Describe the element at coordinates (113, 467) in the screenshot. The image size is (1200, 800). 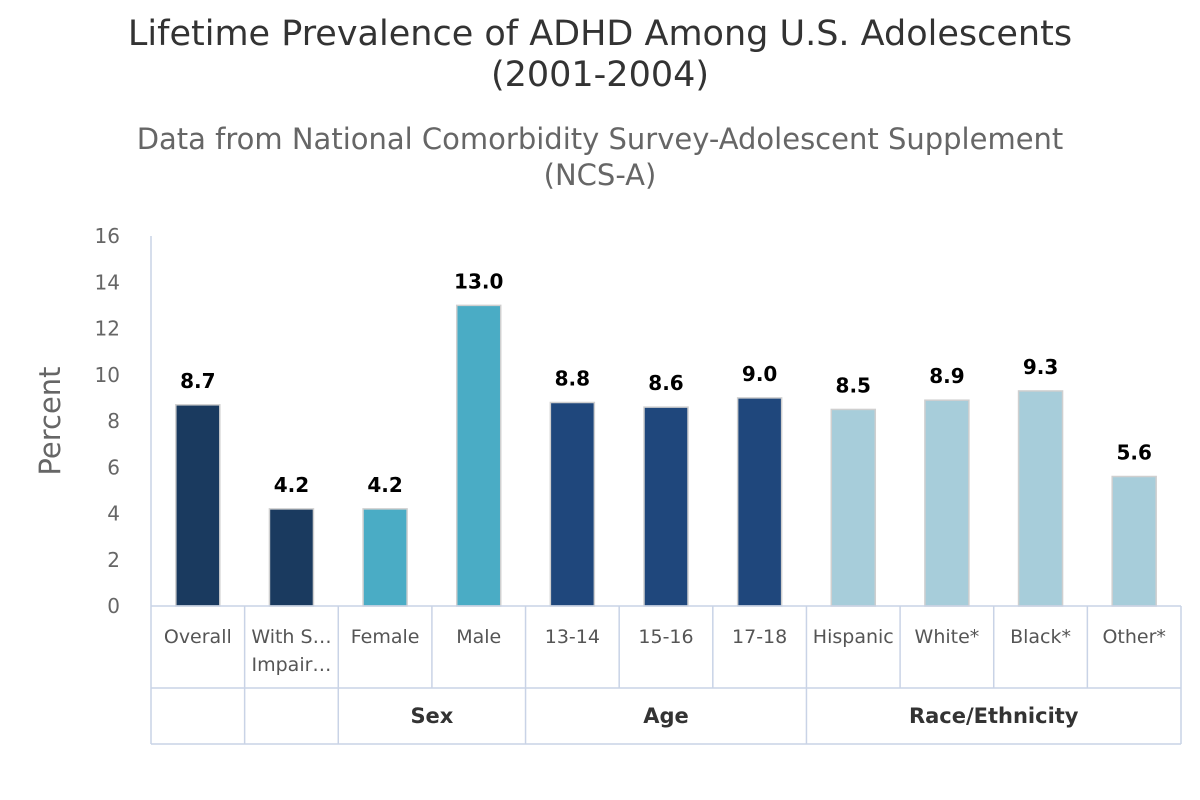
I see `y-tick-label: 6` at that location.